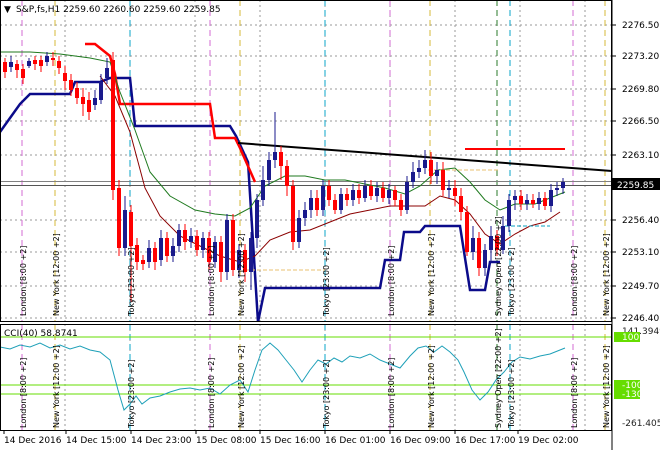 This screenshot has width=660, height=450. I want to click on main-header-arrow: ▼, so click(7, 10).